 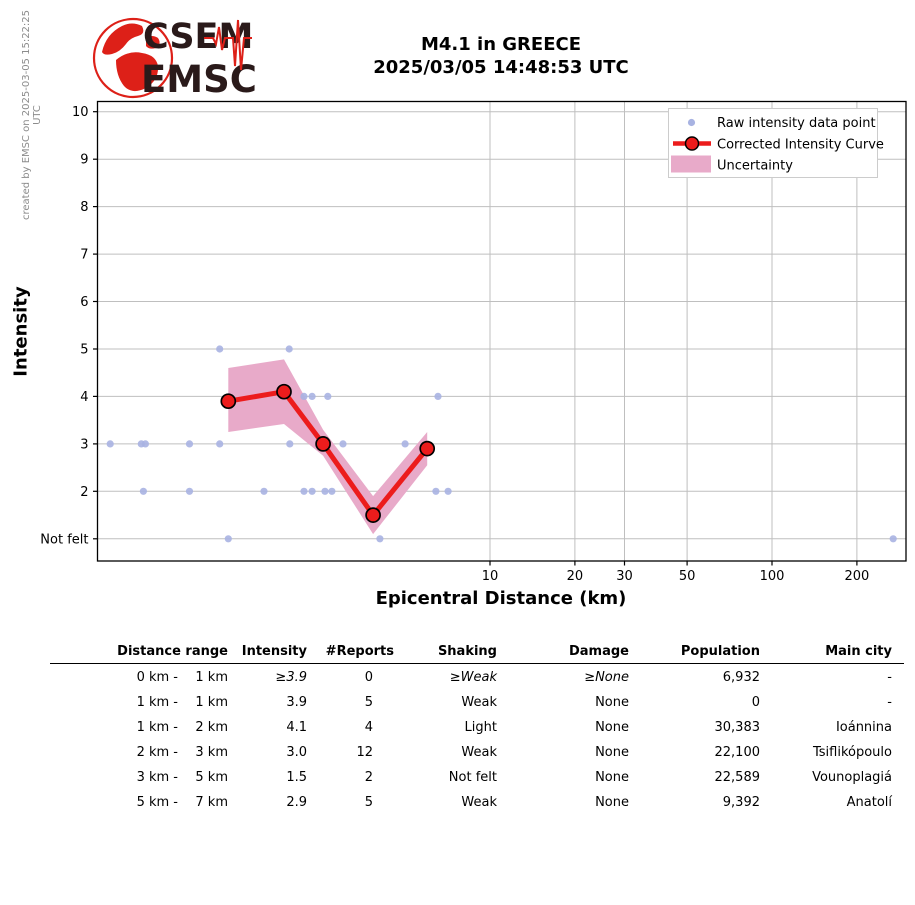 What do you see at coordinates (856, 576) in the screenshot?
I see `x-tick-label: 200` at bounding box center [856, 576].